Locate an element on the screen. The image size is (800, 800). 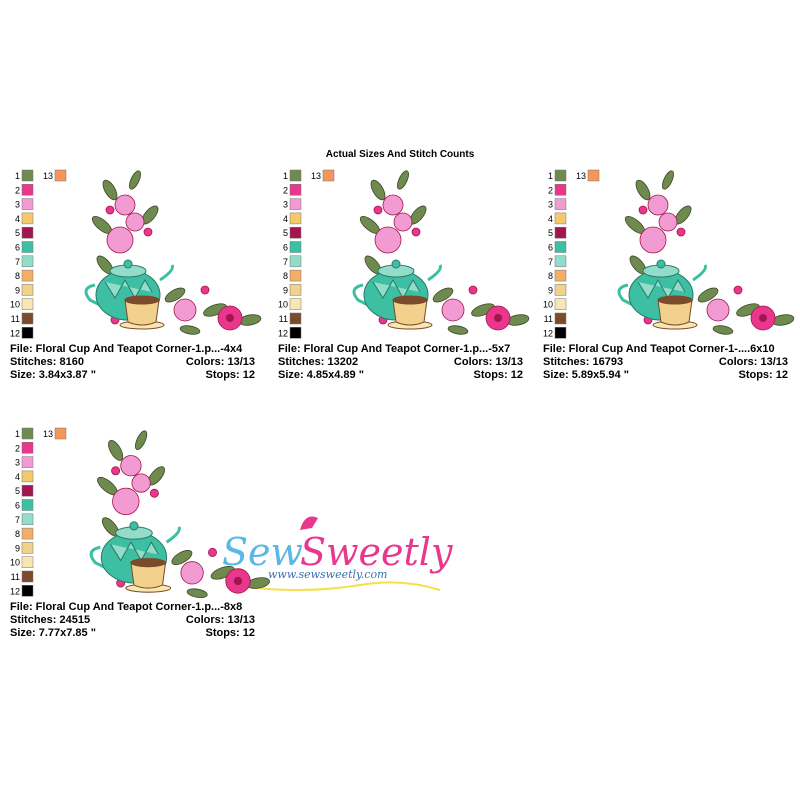
logo: Sew Sweetly www.sewsweetly.com is located at coordinates (337, 553).